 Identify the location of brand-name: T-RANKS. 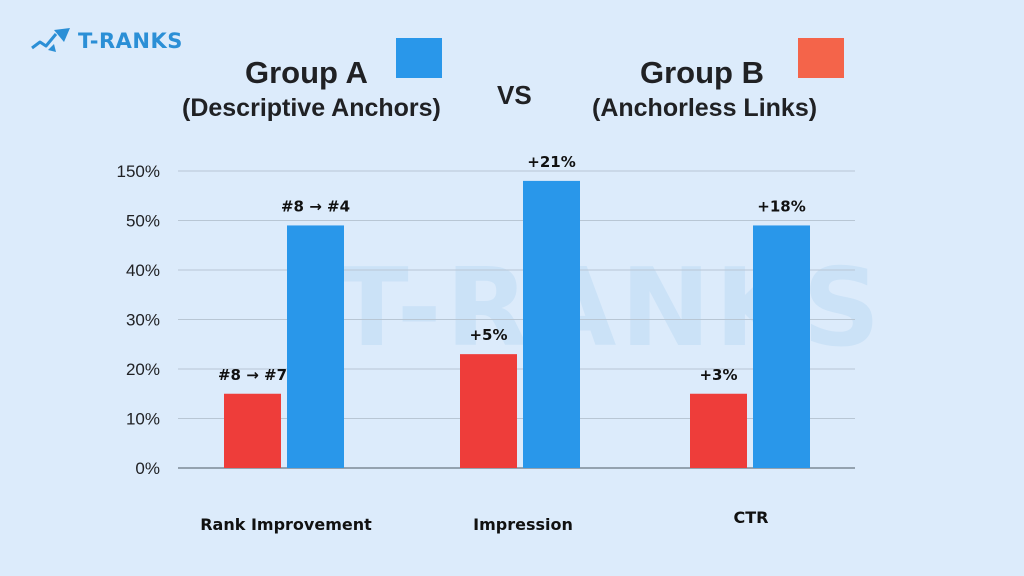
(130, 41).